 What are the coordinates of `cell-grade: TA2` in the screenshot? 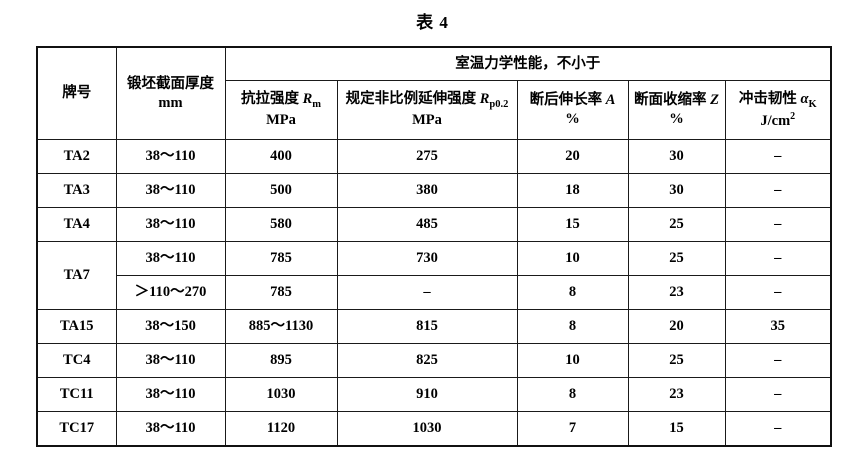 It's located at (76, 156).